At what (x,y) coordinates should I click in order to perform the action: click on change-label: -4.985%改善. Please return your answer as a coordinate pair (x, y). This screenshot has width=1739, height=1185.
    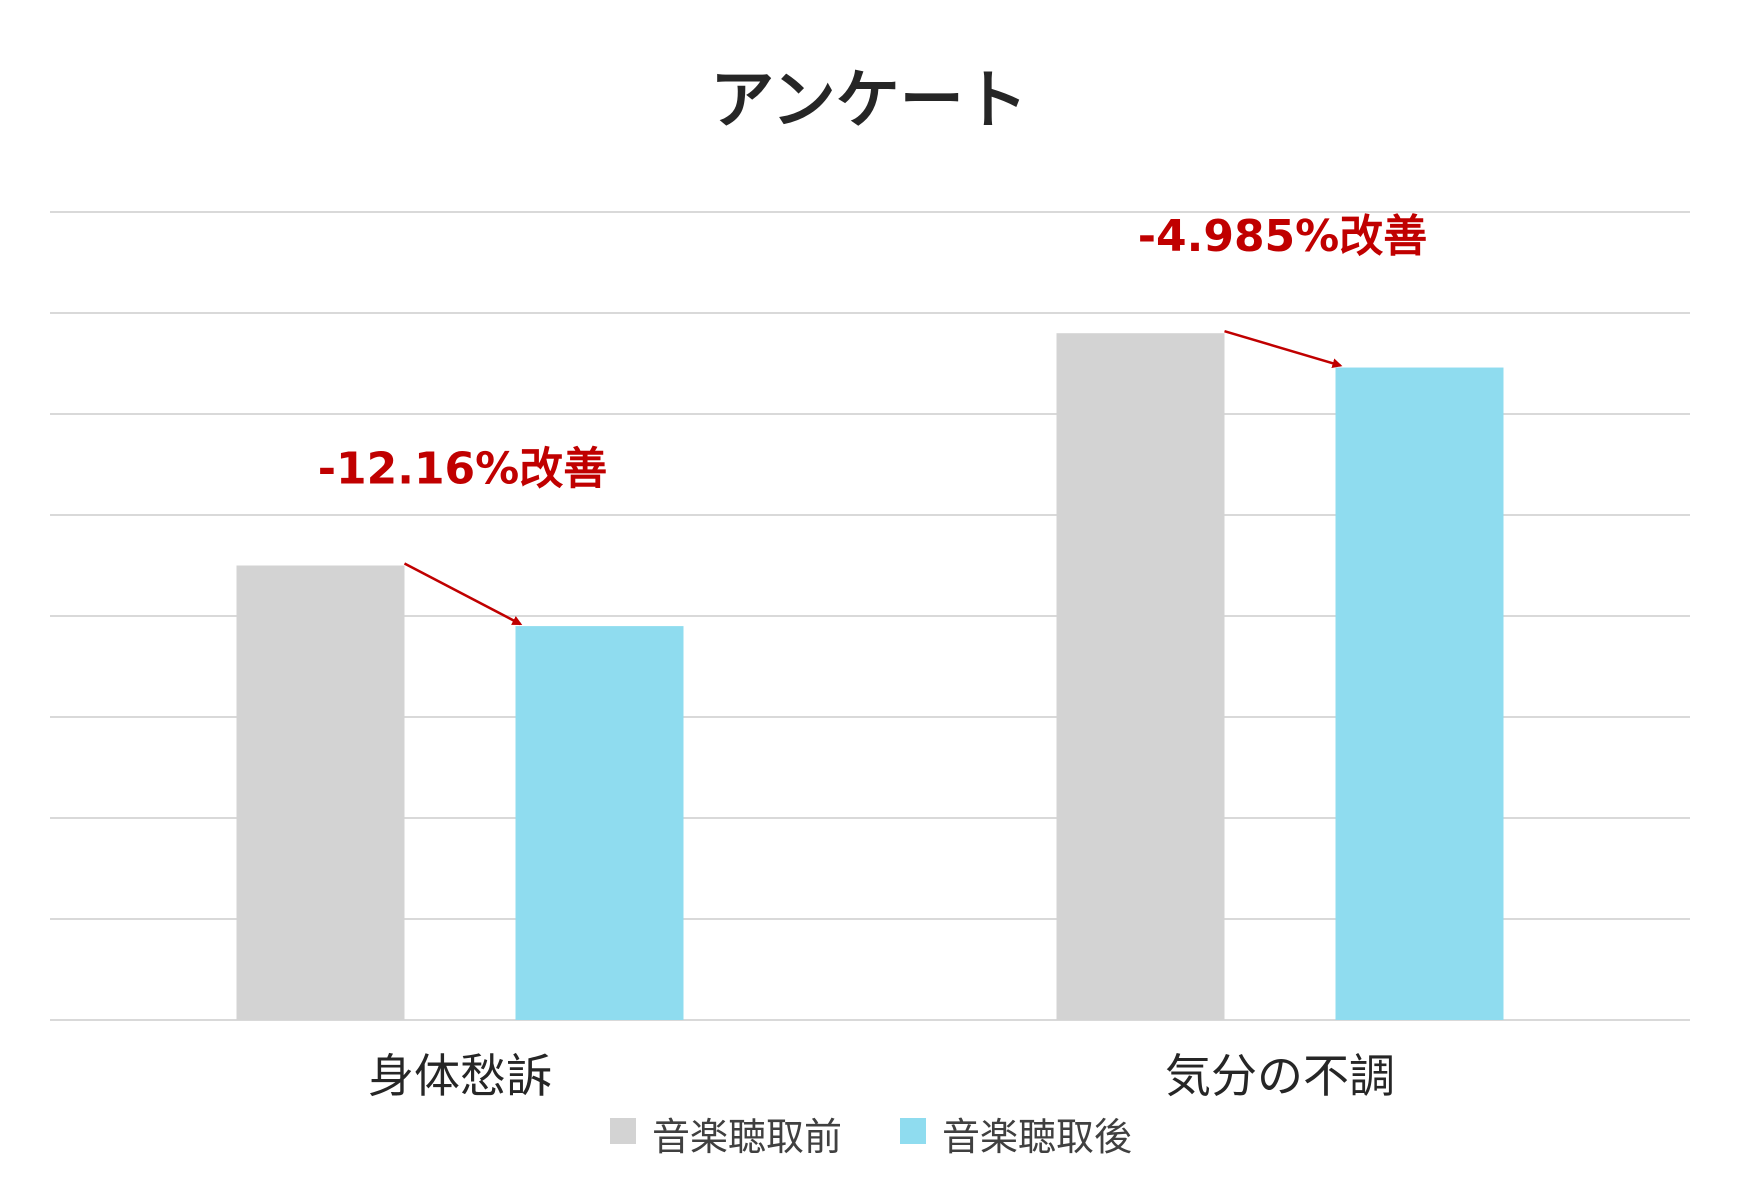
    Looking at the image, I should click on (1283, 236).